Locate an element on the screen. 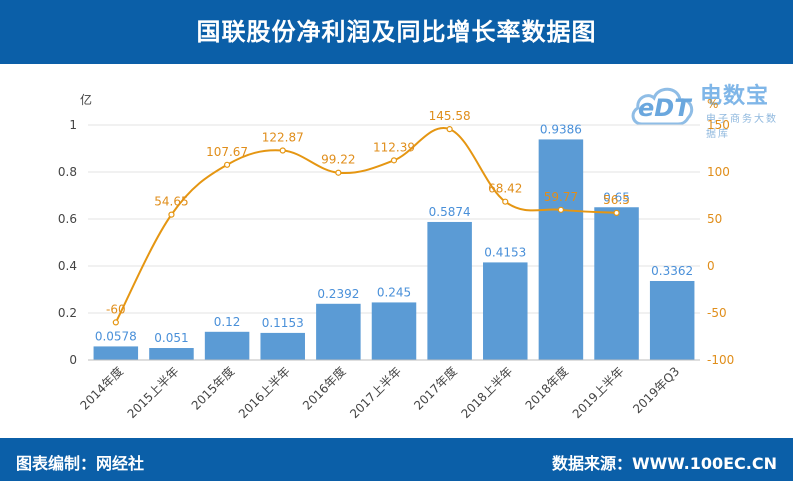 The image size is (793, 481). growth-value-label: 68.42 is located at coordinates (505, 189).